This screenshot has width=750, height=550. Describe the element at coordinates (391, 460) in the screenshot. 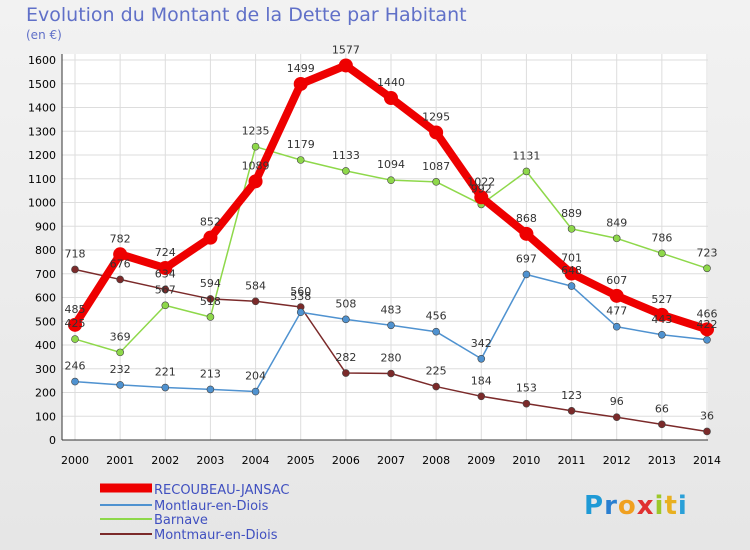

I see `x-tick-label: 2007` at that location.